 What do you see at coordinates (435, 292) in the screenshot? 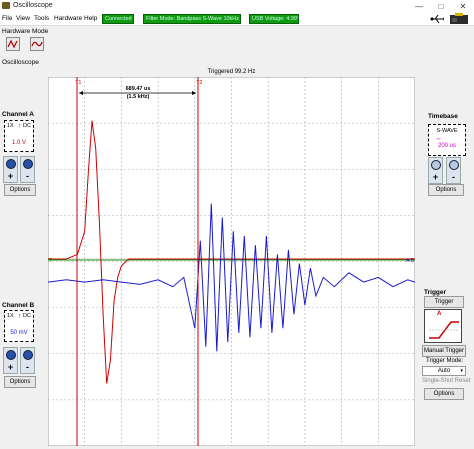
I see `trigger-title: Trigger` at bounding box center [435, 292].